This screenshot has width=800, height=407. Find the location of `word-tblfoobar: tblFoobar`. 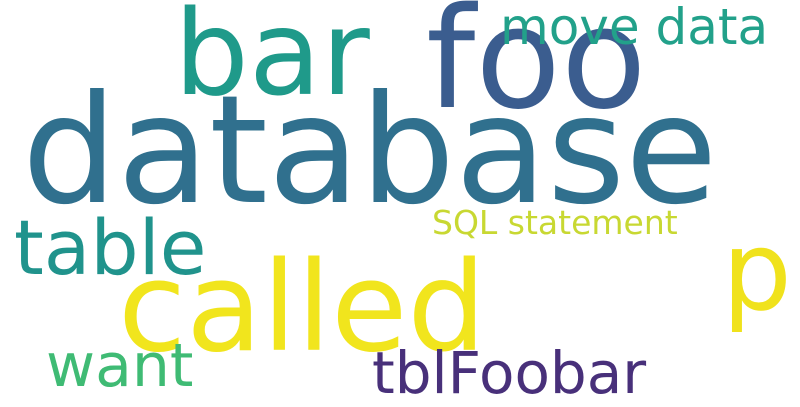

word-tblfoobar: tblFoobar is located at coordinates (509, 373).